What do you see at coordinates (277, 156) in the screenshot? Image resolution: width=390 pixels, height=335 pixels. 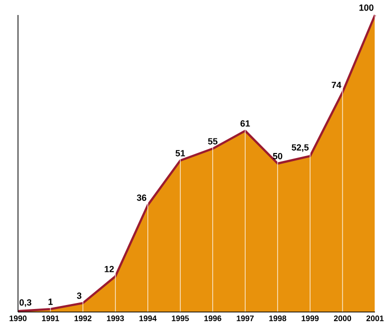 I see `data-label: 50` at bounding box center [277, 156].